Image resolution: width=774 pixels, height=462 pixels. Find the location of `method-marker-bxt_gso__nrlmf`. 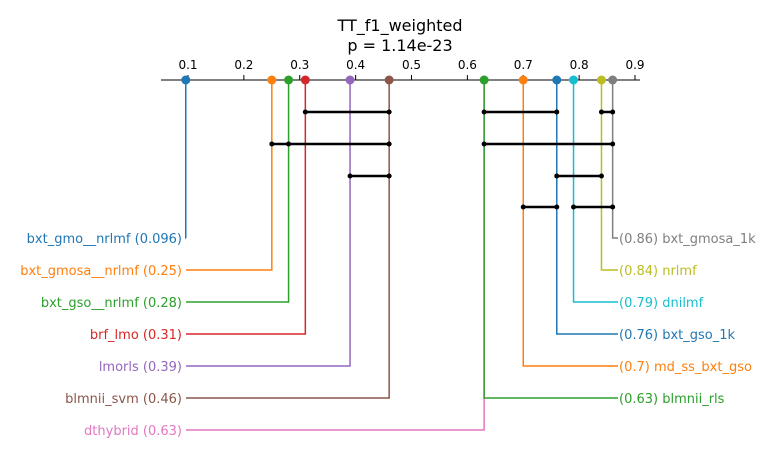

method-marker-bxt_gso__nrlmf is located at coordinates (289, 80).